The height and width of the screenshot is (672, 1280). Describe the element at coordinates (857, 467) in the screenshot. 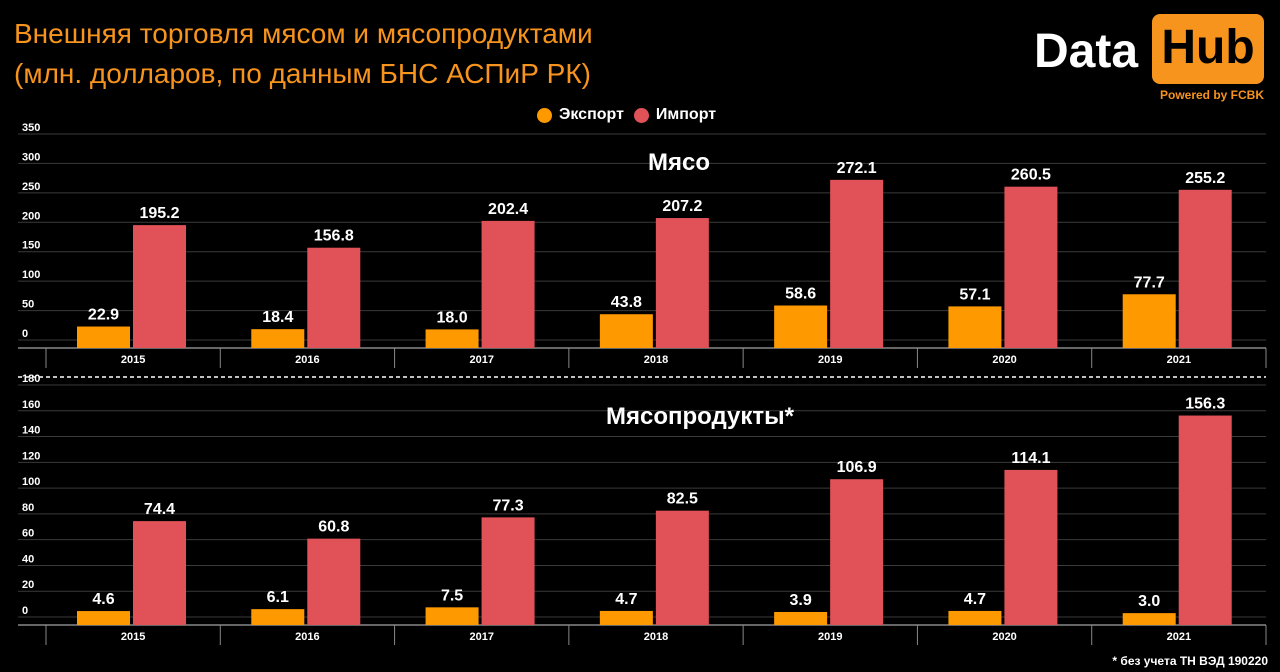

I see `data-label-import: 106.9` at that location.